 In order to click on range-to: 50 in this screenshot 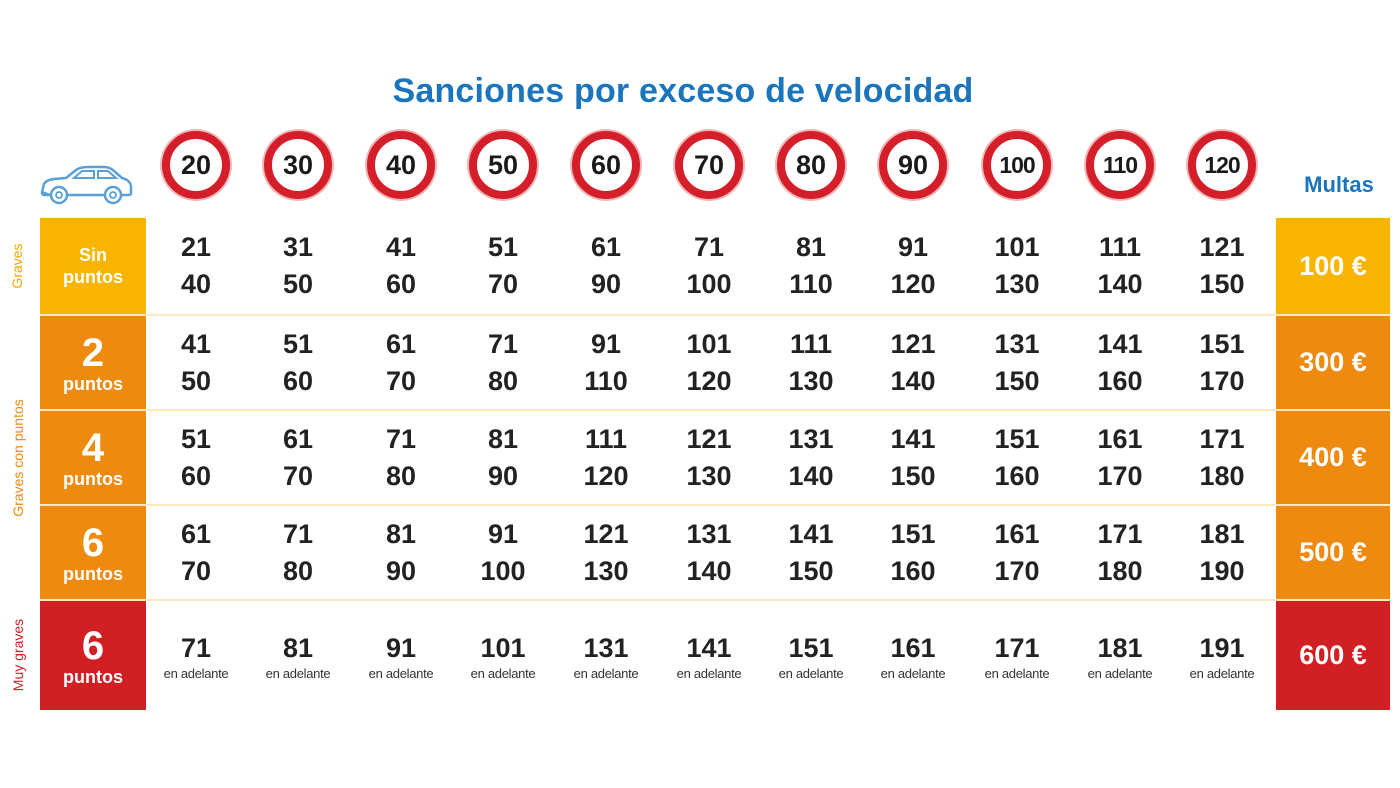, I will do `click(298, 284)`.